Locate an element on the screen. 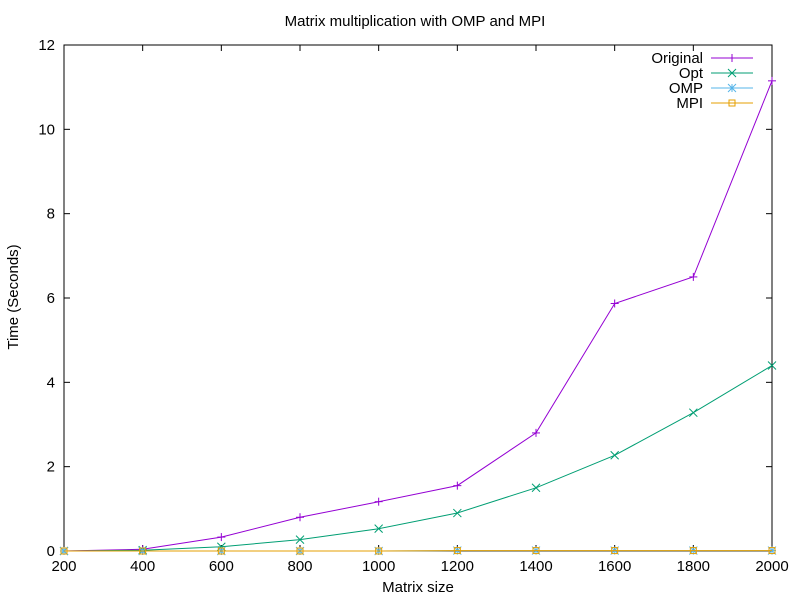 The image size is (800, 600). chart-title: Matrix multiplication with OMP and MPI is located at coordinates (415, 21).